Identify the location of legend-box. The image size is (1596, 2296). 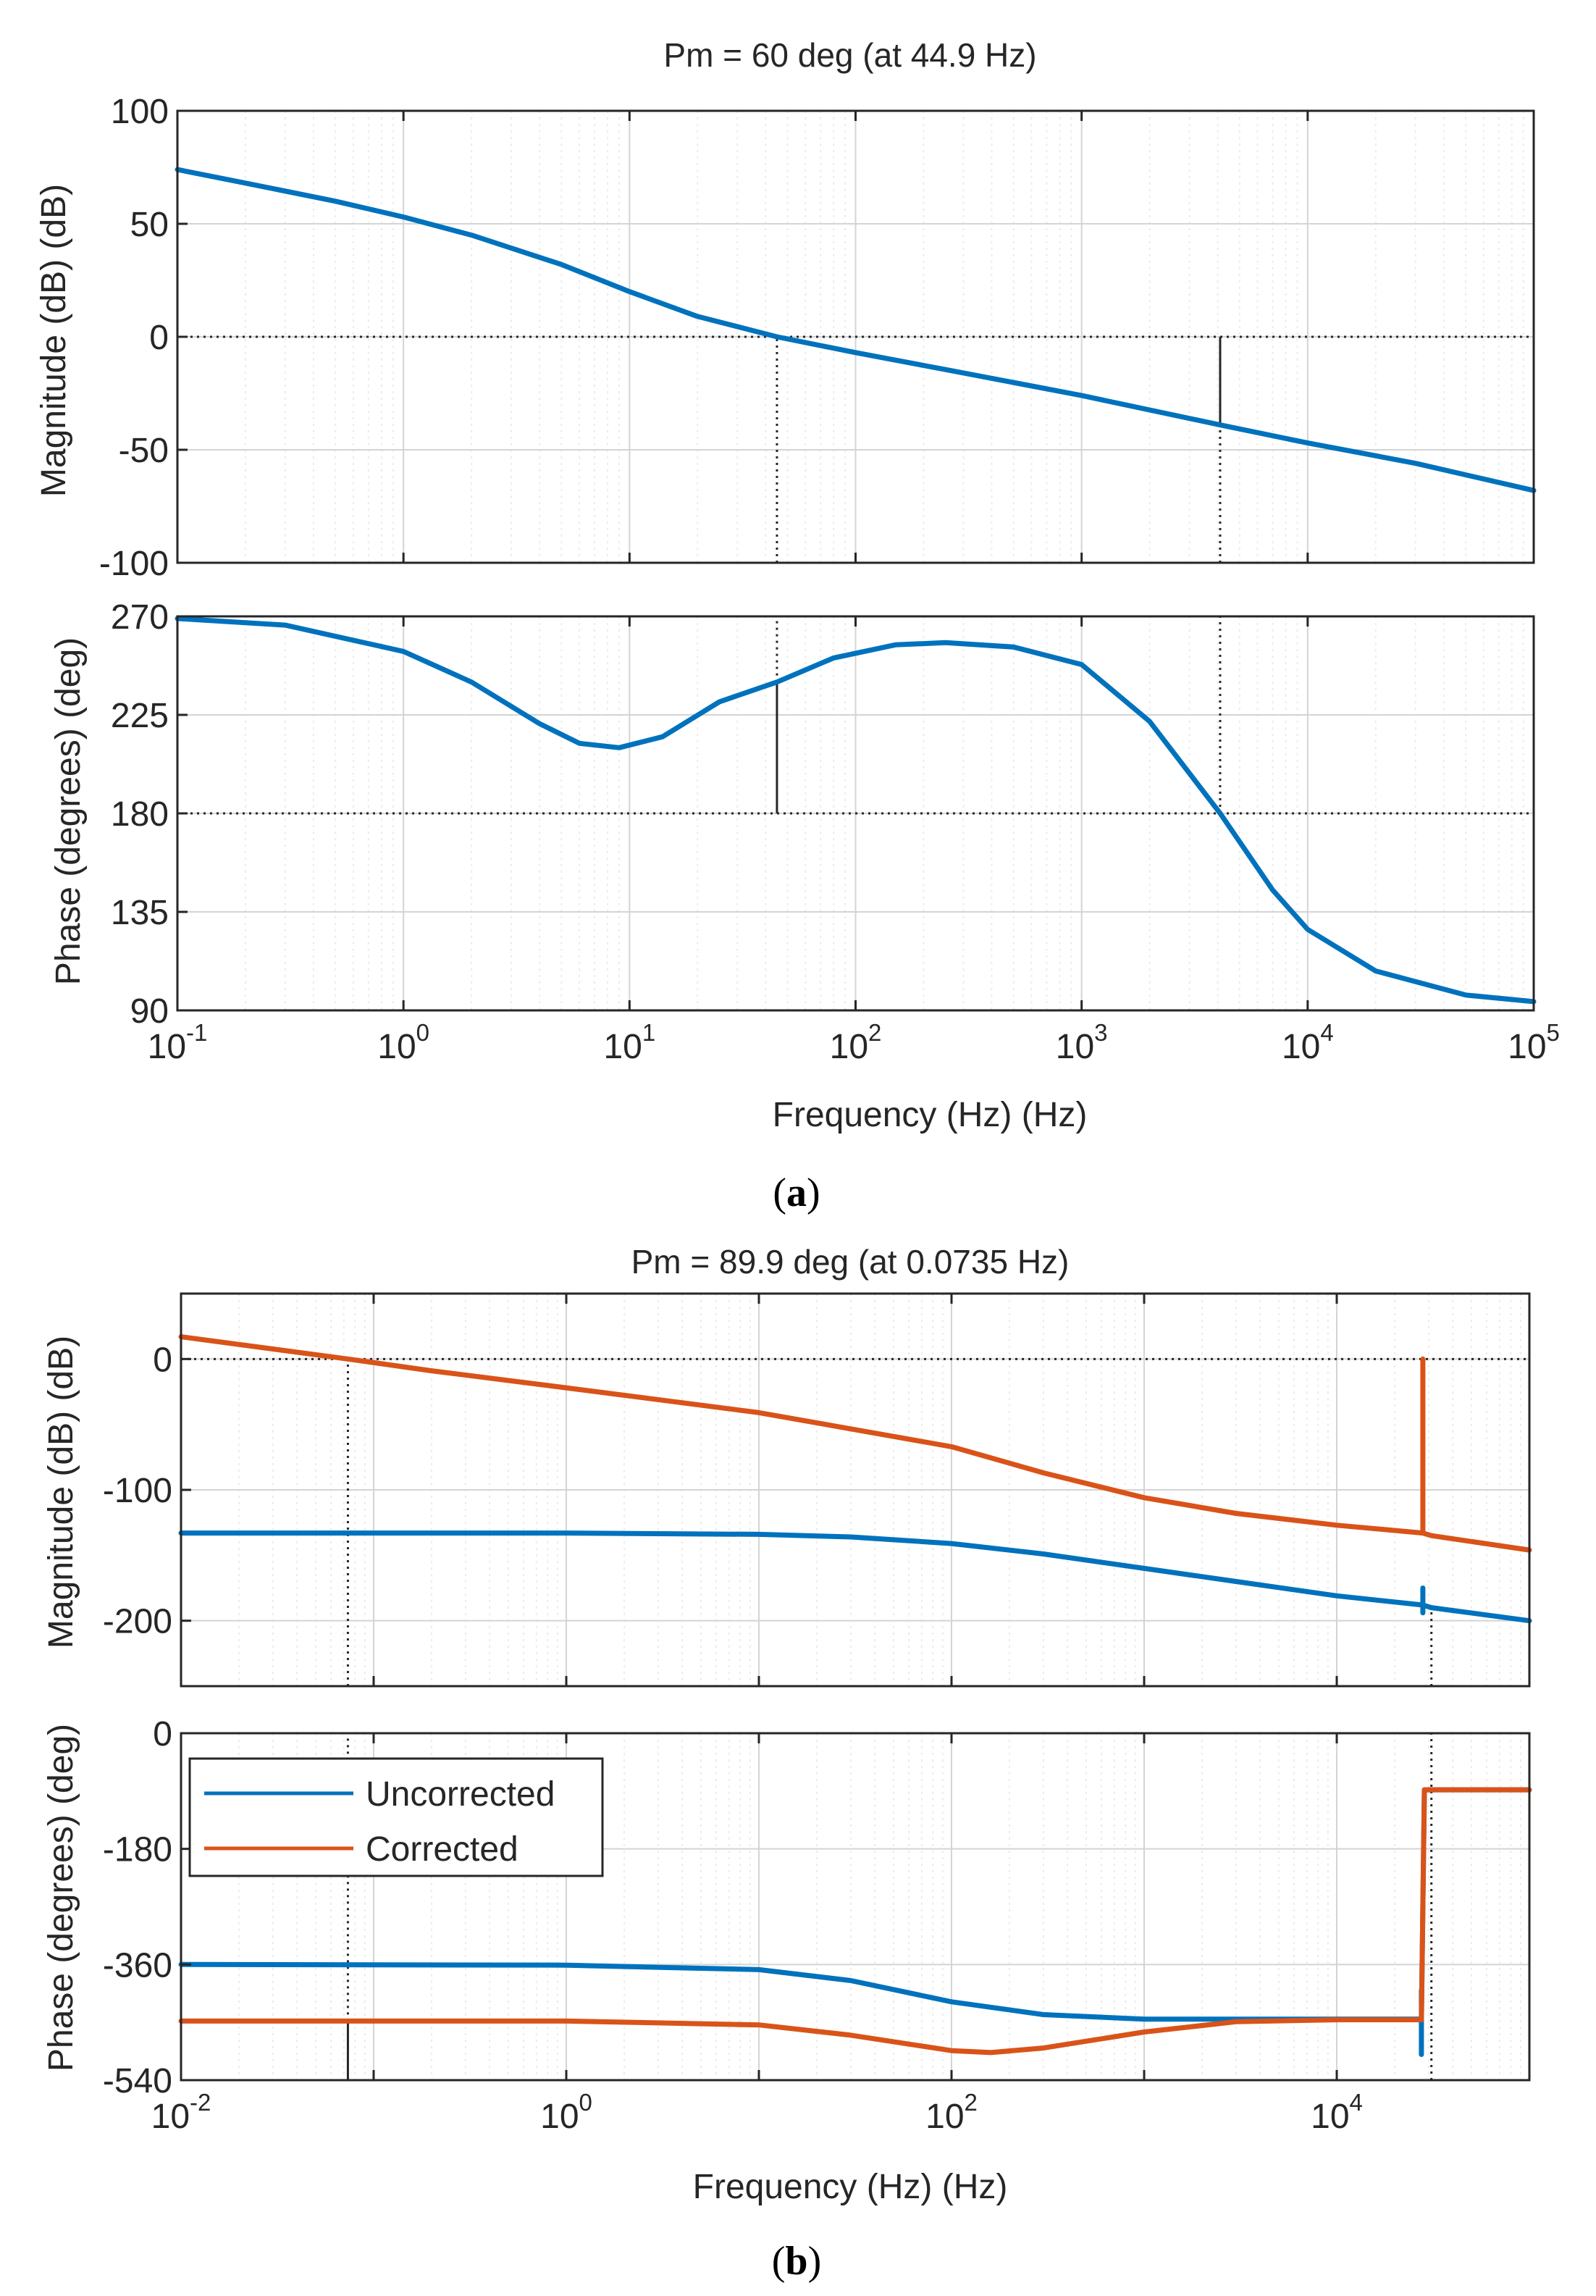
(396, 1817).